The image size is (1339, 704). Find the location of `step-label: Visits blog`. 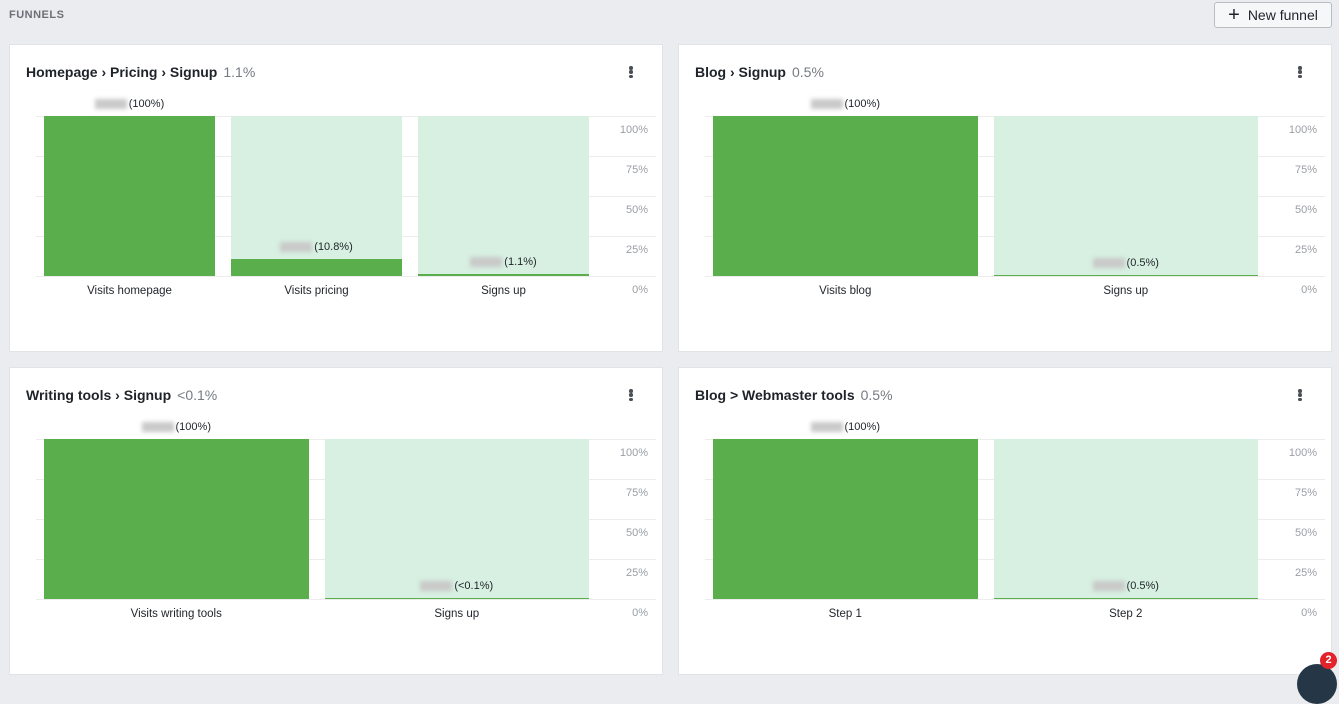

step-label: Visits blog is located at coordinates (845, 291).